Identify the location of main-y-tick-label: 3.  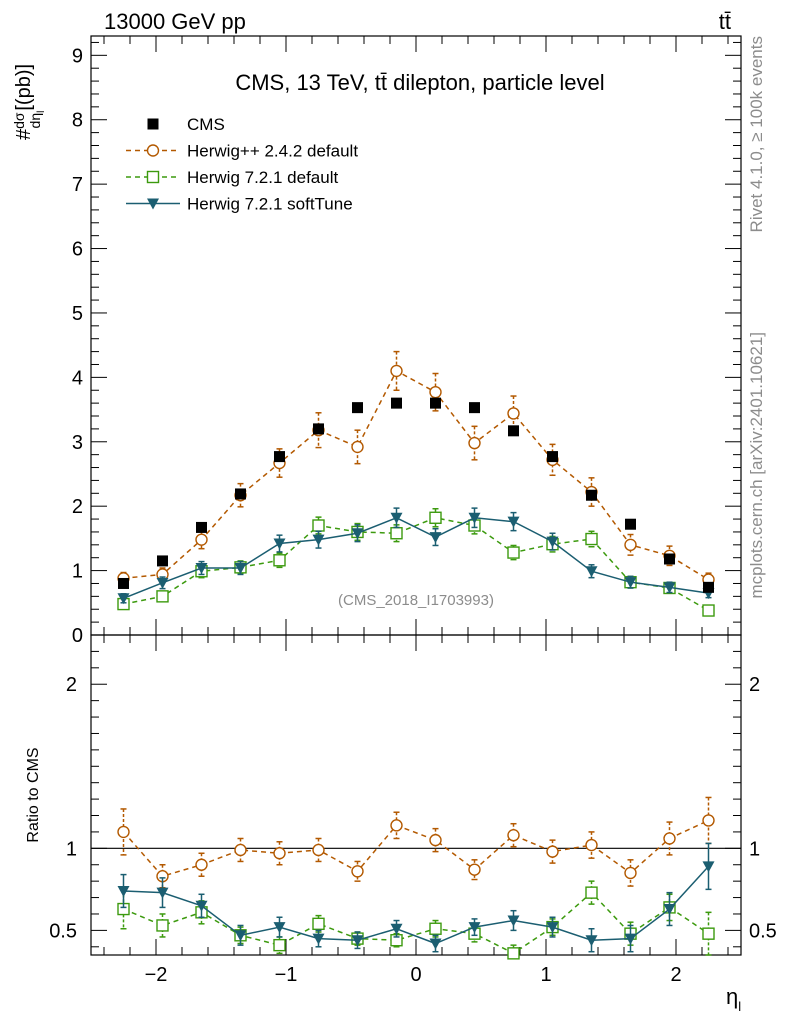
(77, 443).